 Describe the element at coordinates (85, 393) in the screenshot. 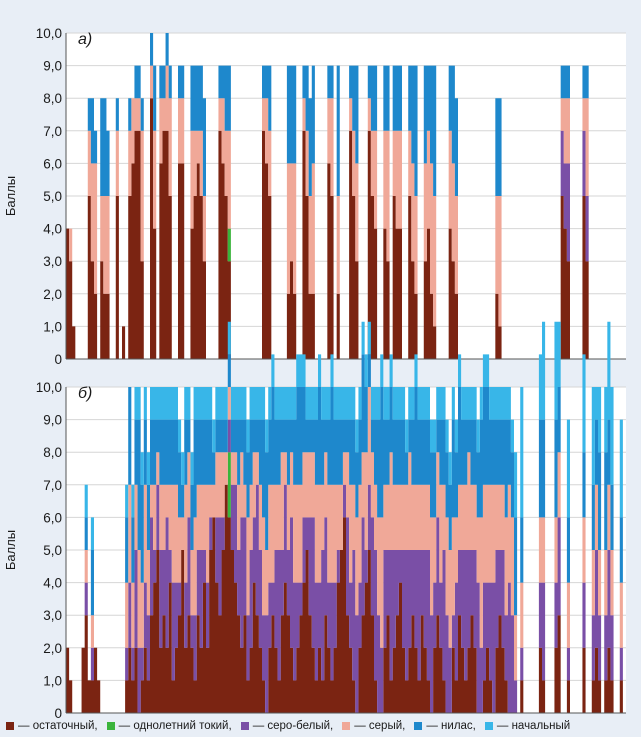

I see `panel-label-b: б)` at that location.